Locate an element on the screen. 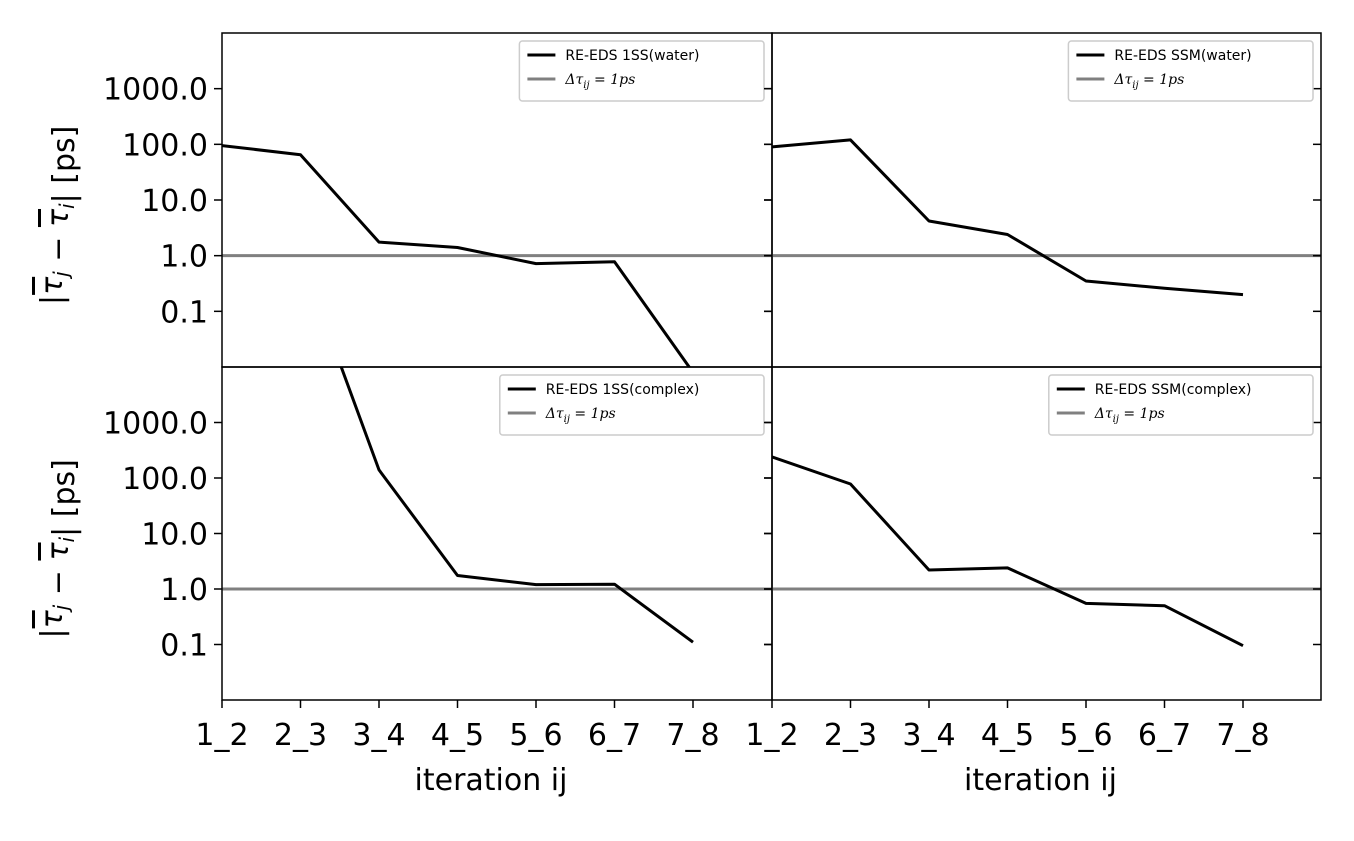 The height and width of the screenshot is (841, 1354). legend: RE-EDS SSM(complex) Δτij = 1ps is located at coordinates (1181, 405).